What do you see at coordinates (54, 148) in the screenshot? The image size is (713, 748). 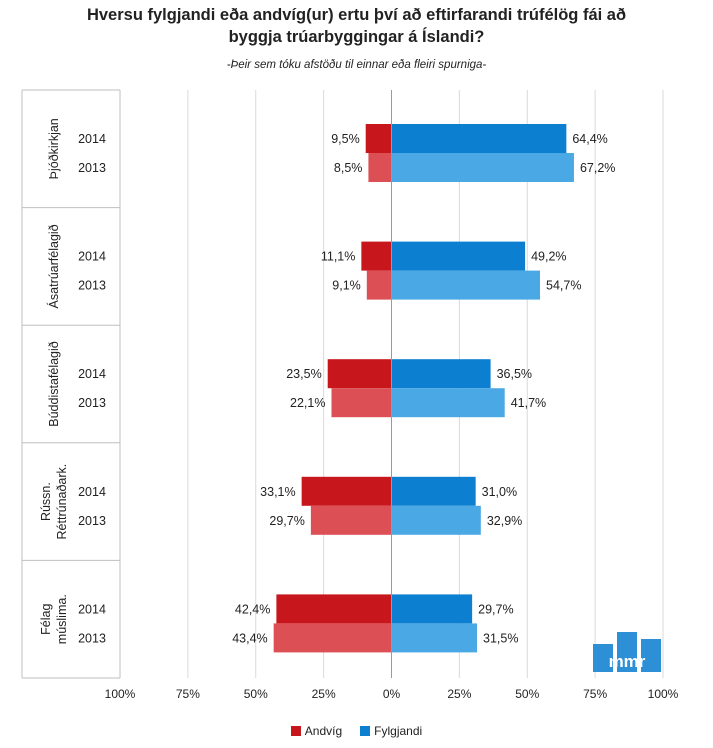 I see `group-label: Þjóðkirkjan` at bounding box center [54, 148].